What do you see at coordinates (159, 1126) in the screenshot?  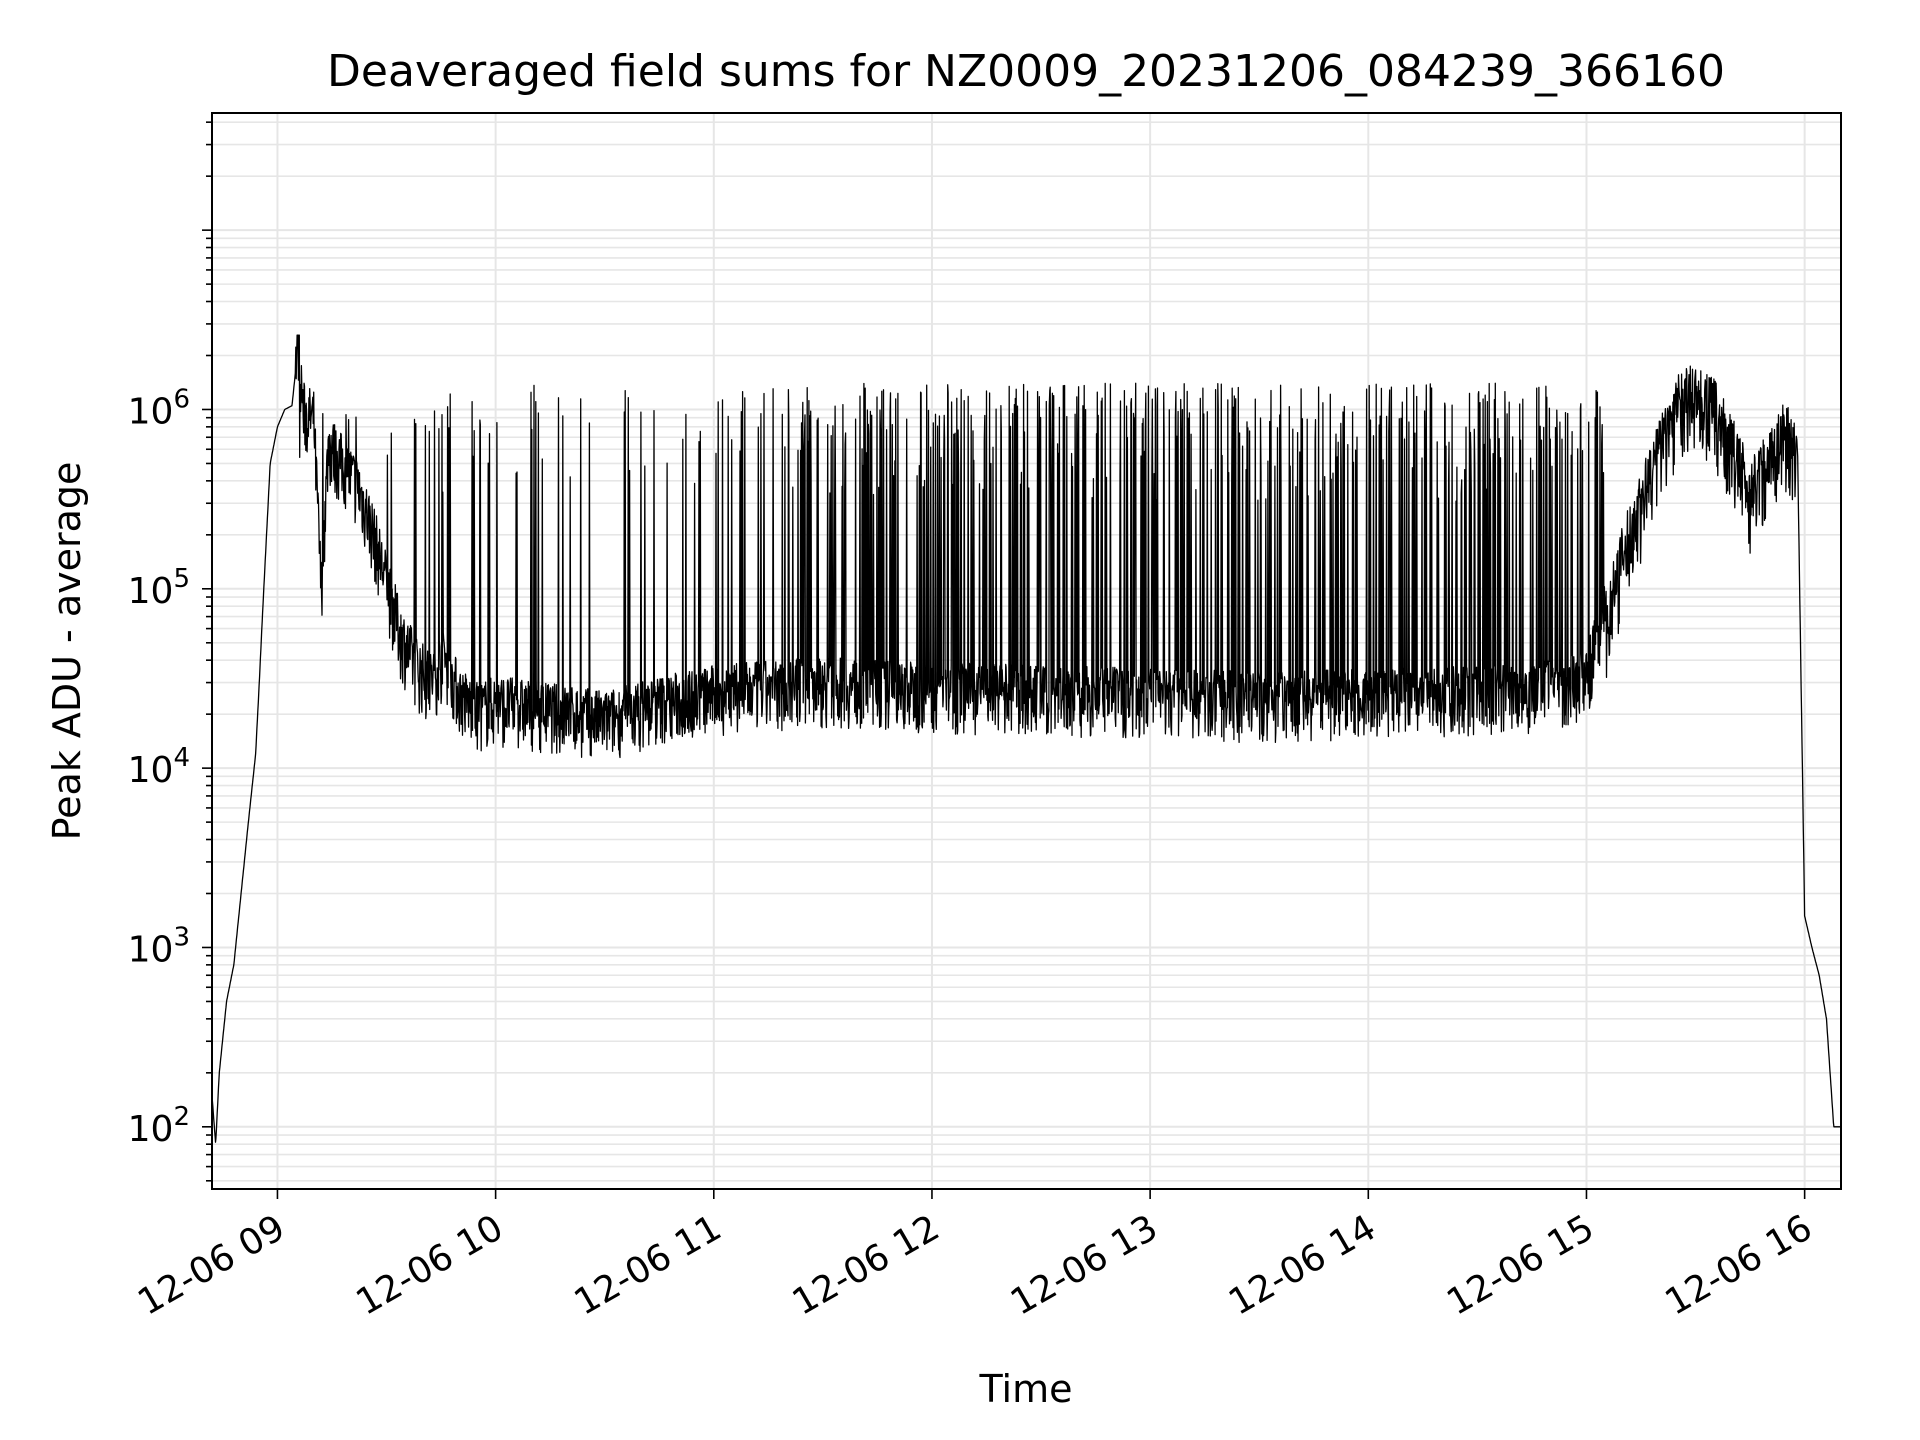 I see `y-tick-label: 10²` at bounding box center [159, 1126].